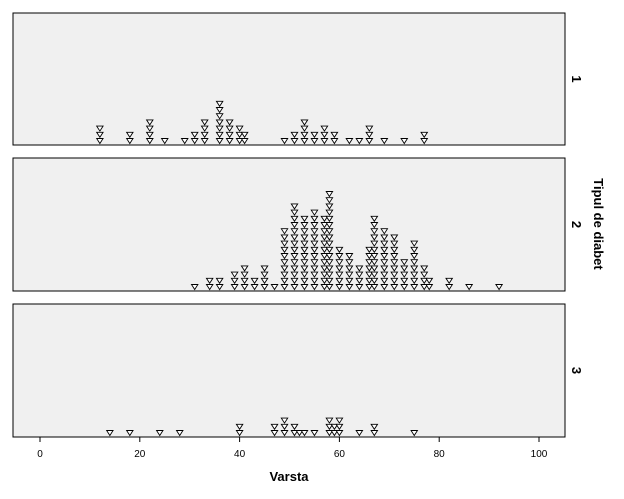 Image resolution: width=624 pixels, height=499 pixels. What do you see at coordinates (240, 454) in the screenshot?
I see `x-tick-label: 40` at bounding box center [240, 454].